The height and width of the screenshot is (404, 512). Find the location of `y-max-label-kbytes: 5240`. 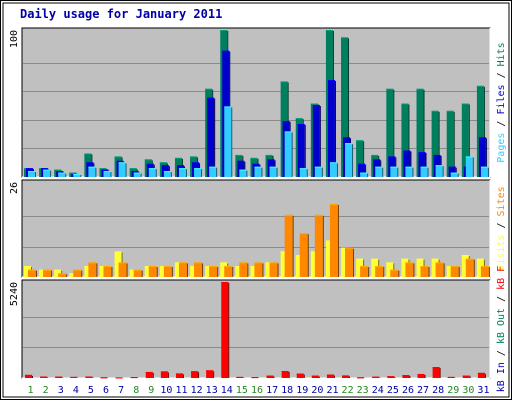

y-max-label-kbytes: 5240 is located at coordinates (14, 294).